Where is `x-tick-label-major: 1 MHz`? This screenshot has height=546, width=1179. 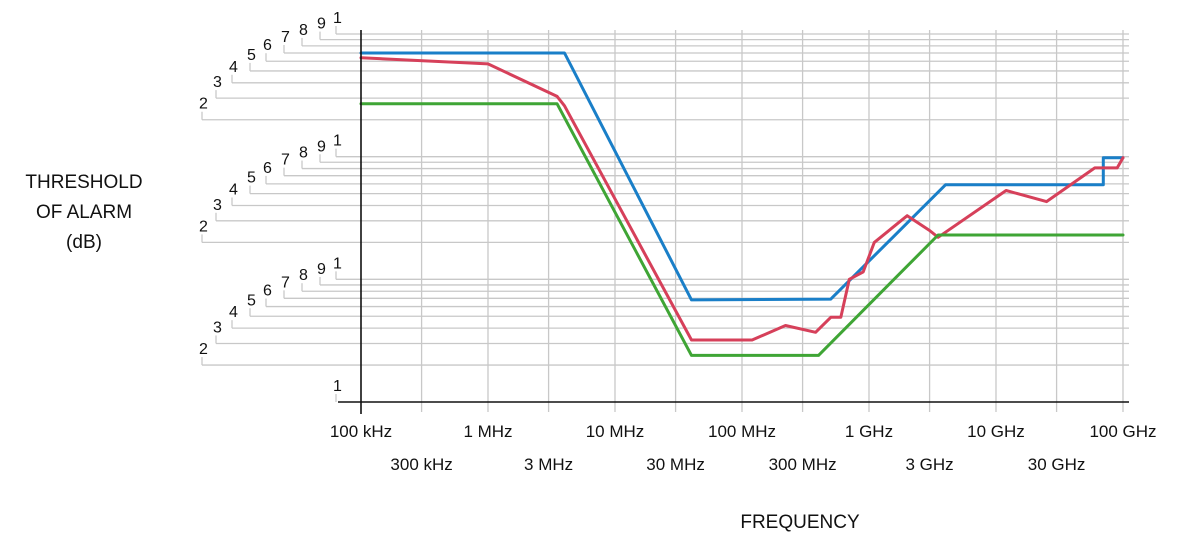 x-tick-label-major: 1 MHz is located at coordinates (487, 431).